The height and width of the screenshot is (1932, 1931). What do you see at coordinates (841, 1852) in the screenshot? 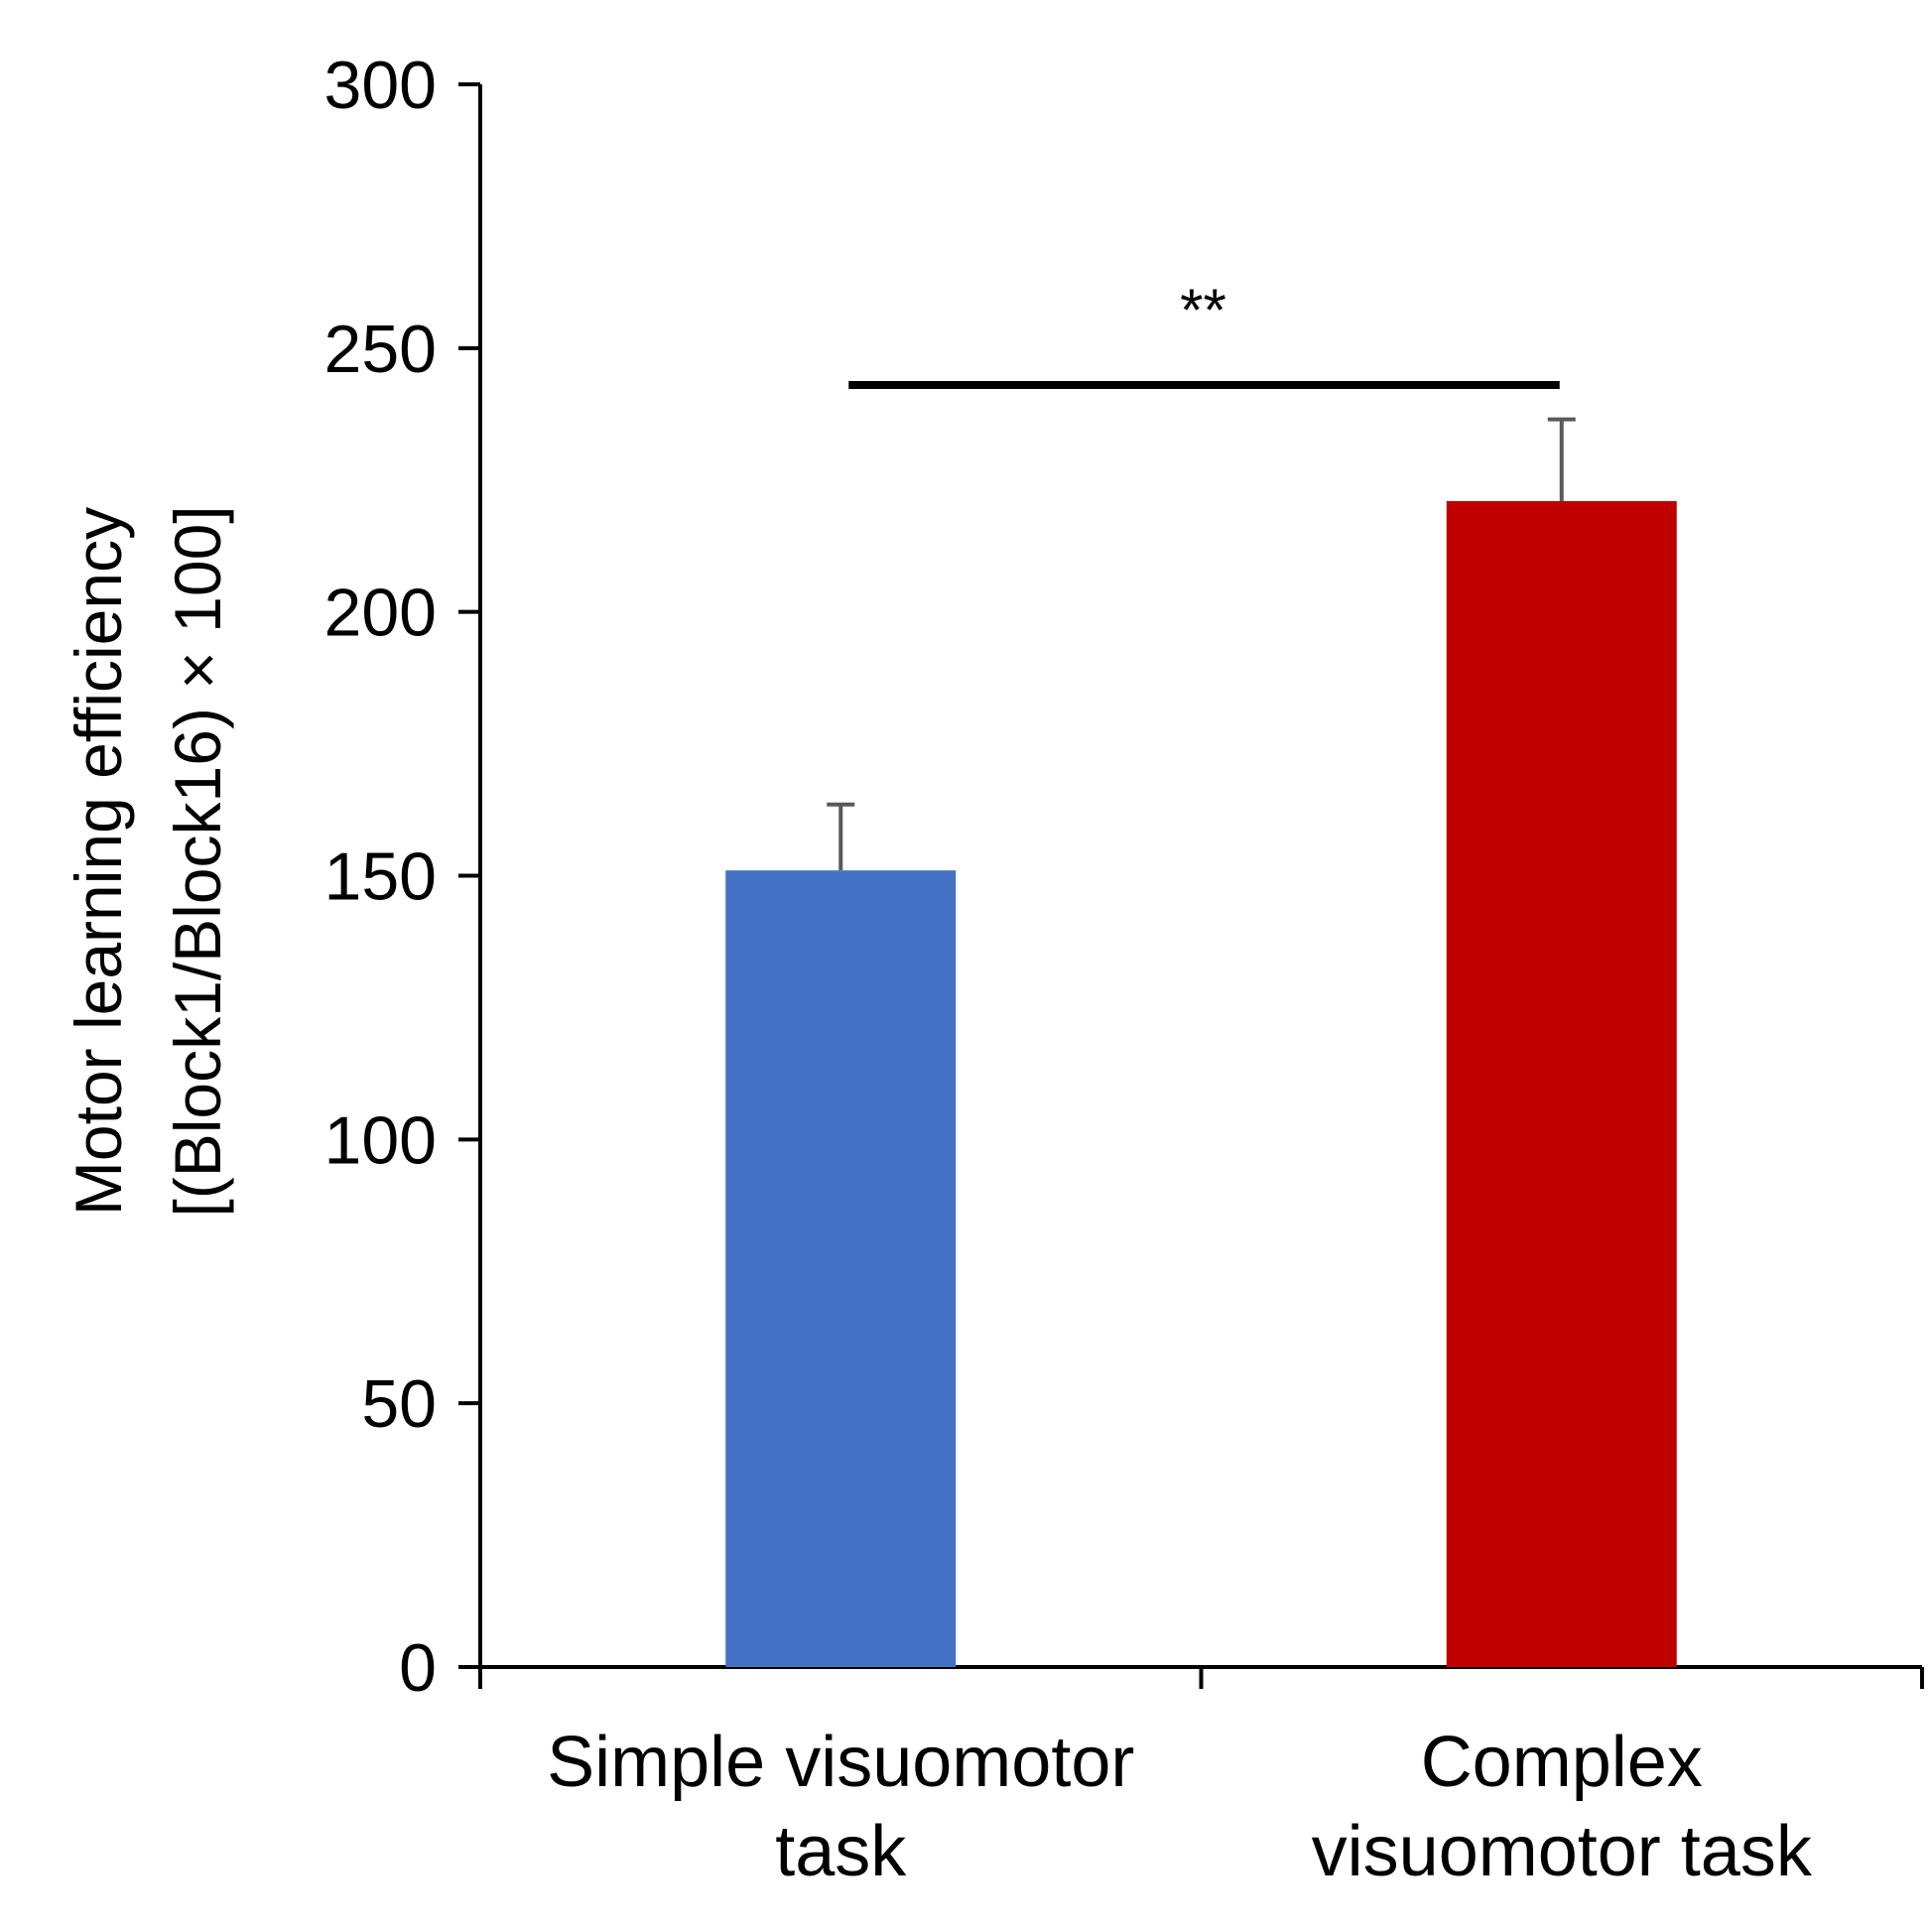
I see `x-category-label-line: task` at bounding box center [841, 1852].